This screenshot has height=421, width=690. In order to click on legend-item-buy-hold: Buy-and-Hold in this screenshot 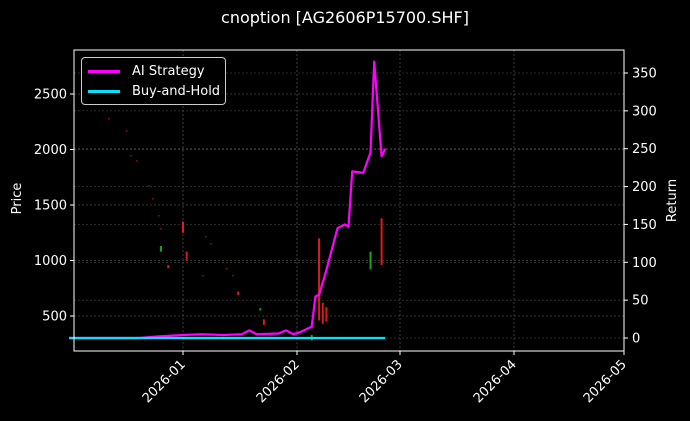, I will do `click(154, 91)`.